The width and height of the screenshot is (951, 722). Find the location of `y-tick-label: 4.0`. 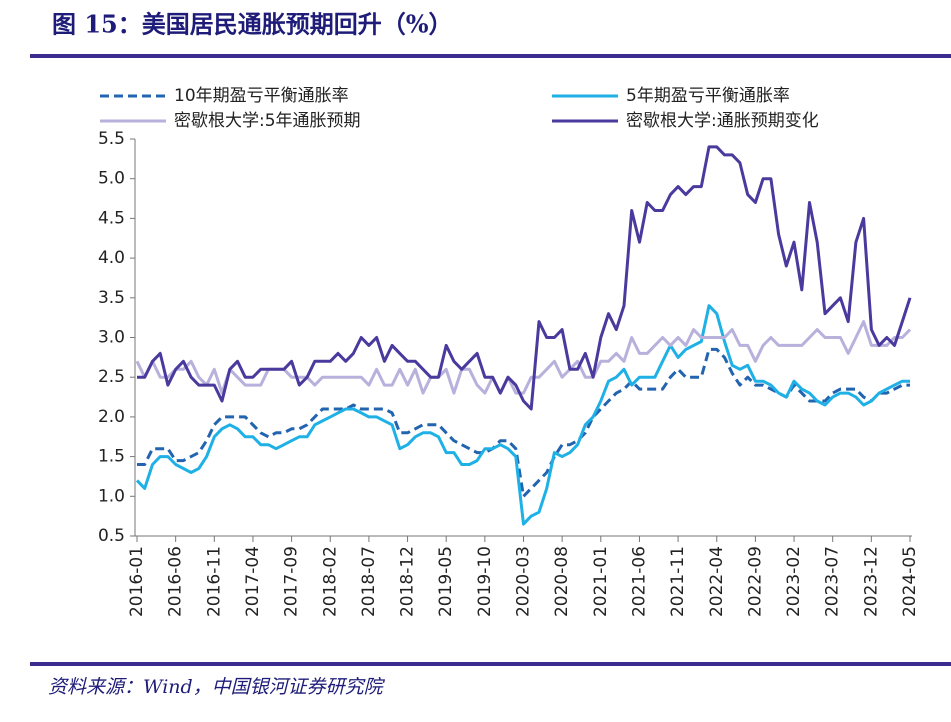

y-tick-label: 4.0 is located at coordinates (111, 258).